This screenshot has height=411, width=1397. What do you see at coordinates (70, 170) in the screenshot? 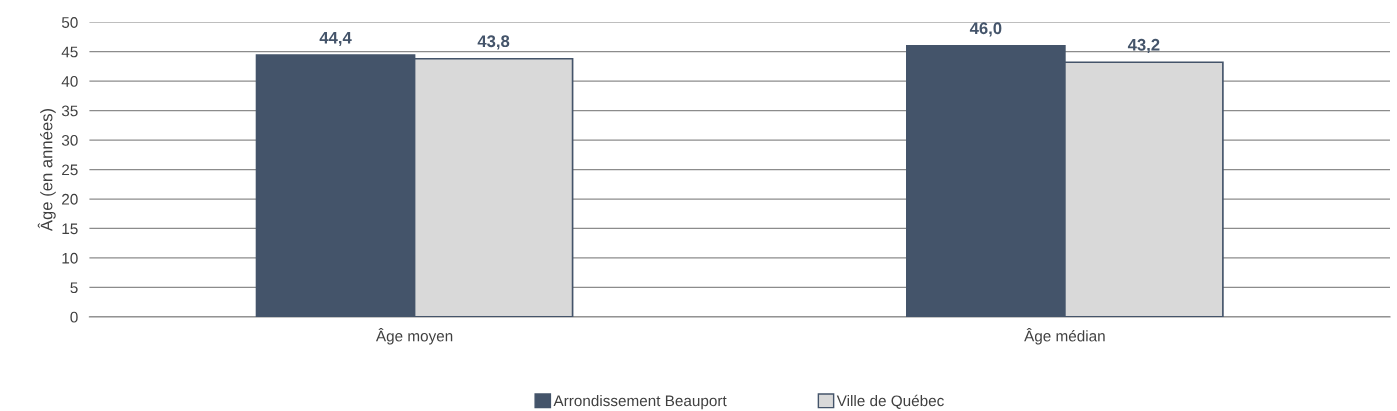
I see `y-tick-label: 25` at bounding box center [70, 170].